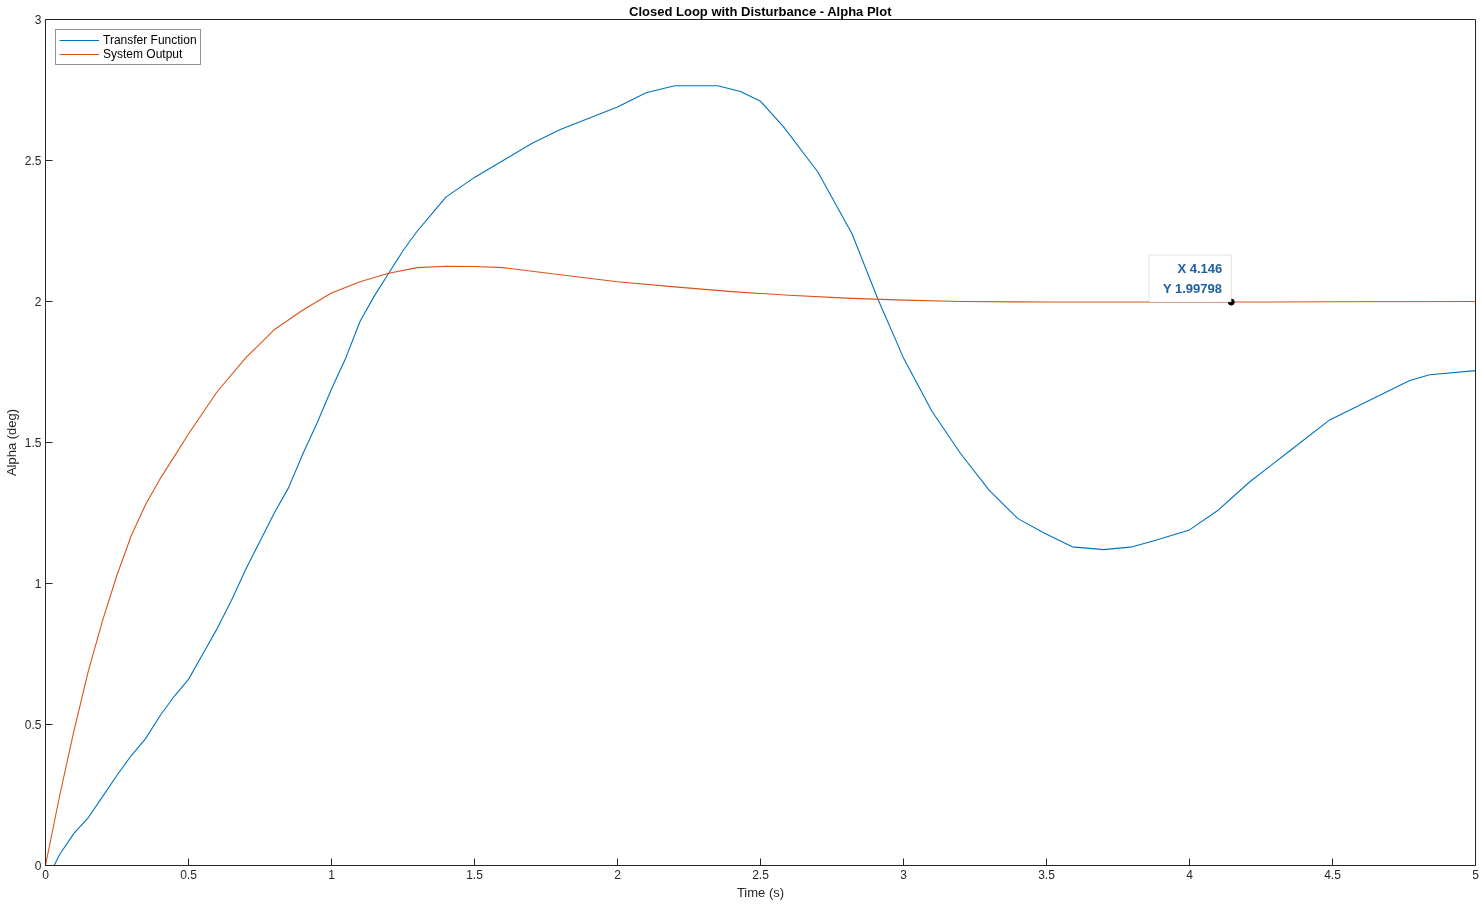 Image resolution: width=1482 pixels, height=908 pixels. I want to click on y-axis-title: Alpha (deg), so click(11, 442).